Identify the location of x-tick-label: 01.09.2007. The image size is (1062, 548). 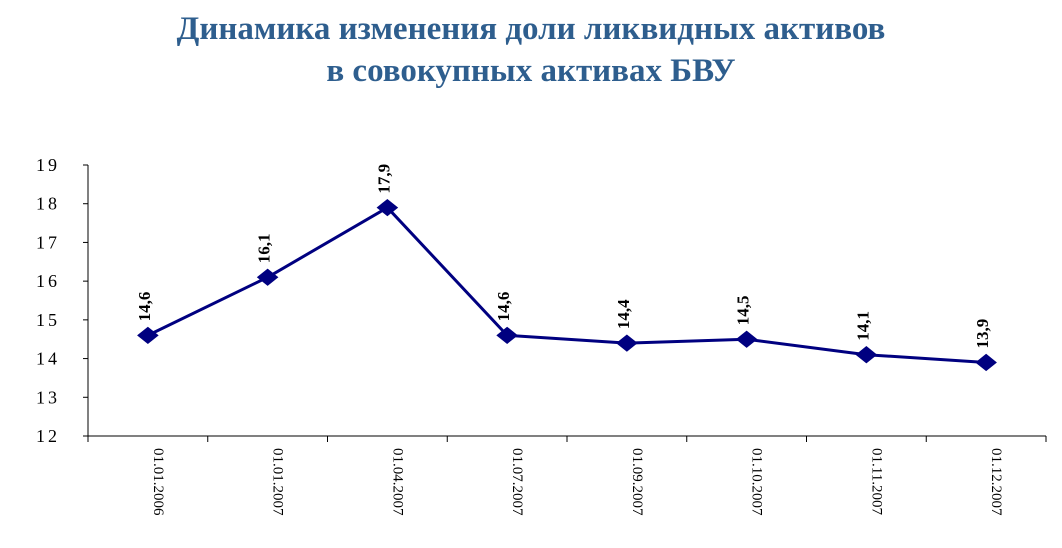
(637, 482).